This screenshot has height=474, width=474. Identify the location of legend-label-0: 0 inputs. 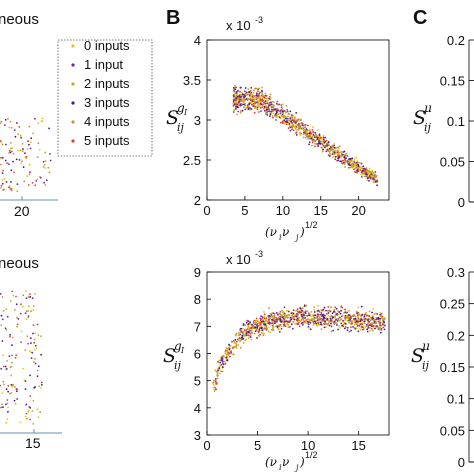
(107, 45).